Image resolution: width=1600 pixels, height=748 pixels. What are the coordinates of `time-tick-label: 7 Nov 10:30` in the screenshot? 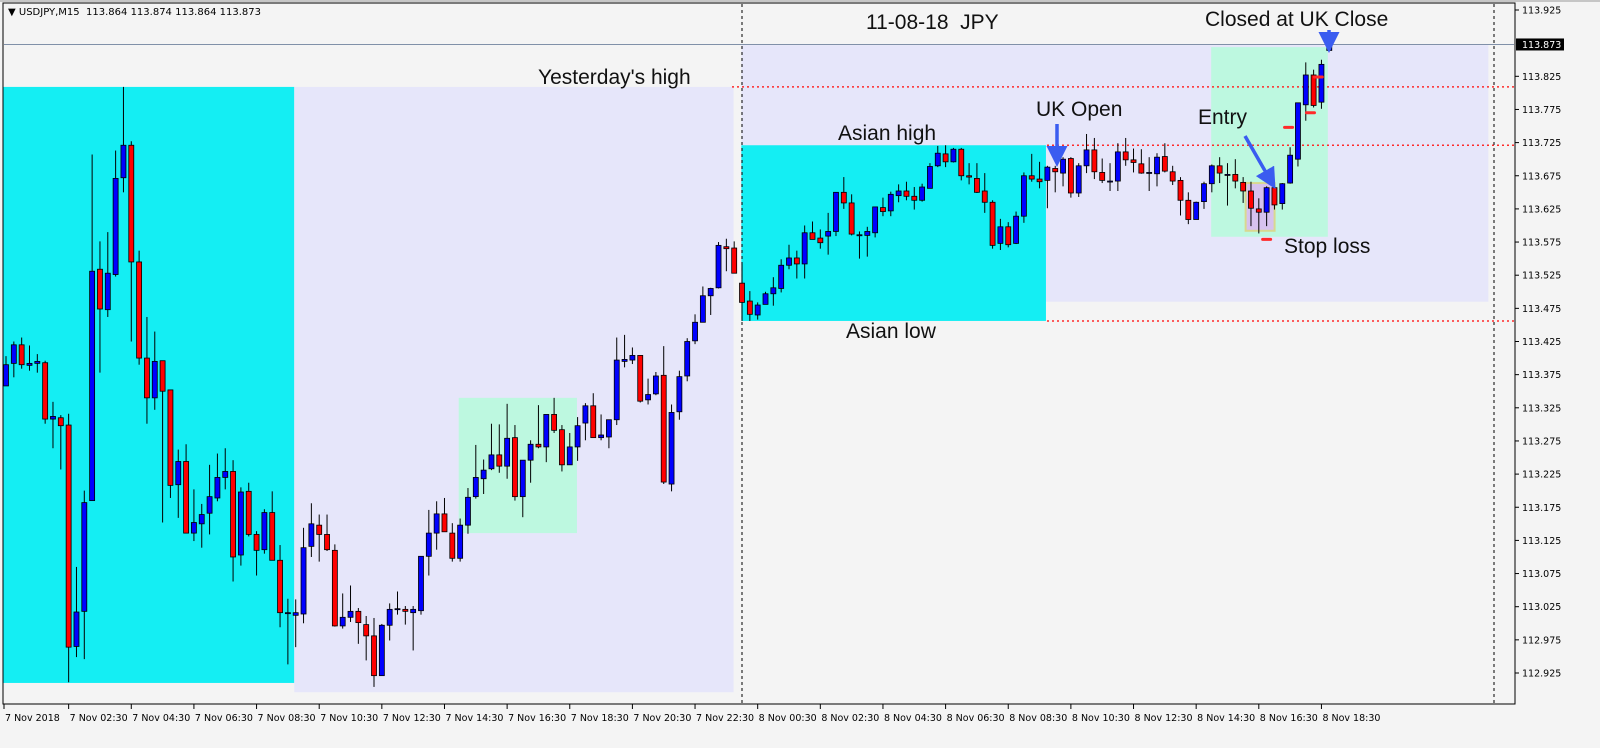 It's located at (349, 718).